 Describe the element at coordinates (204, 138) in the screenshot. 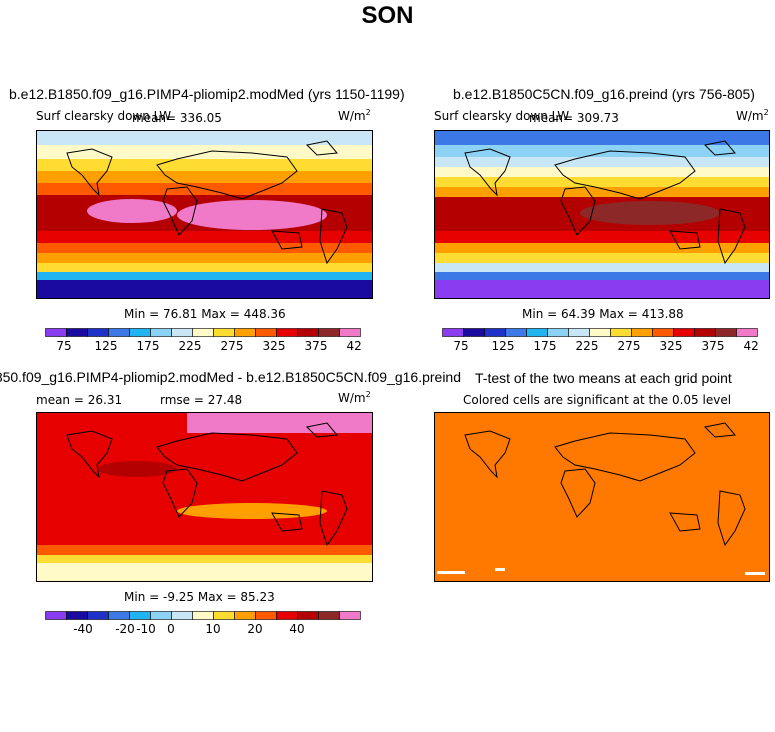

I see `panel1-band-arctic` at that location.